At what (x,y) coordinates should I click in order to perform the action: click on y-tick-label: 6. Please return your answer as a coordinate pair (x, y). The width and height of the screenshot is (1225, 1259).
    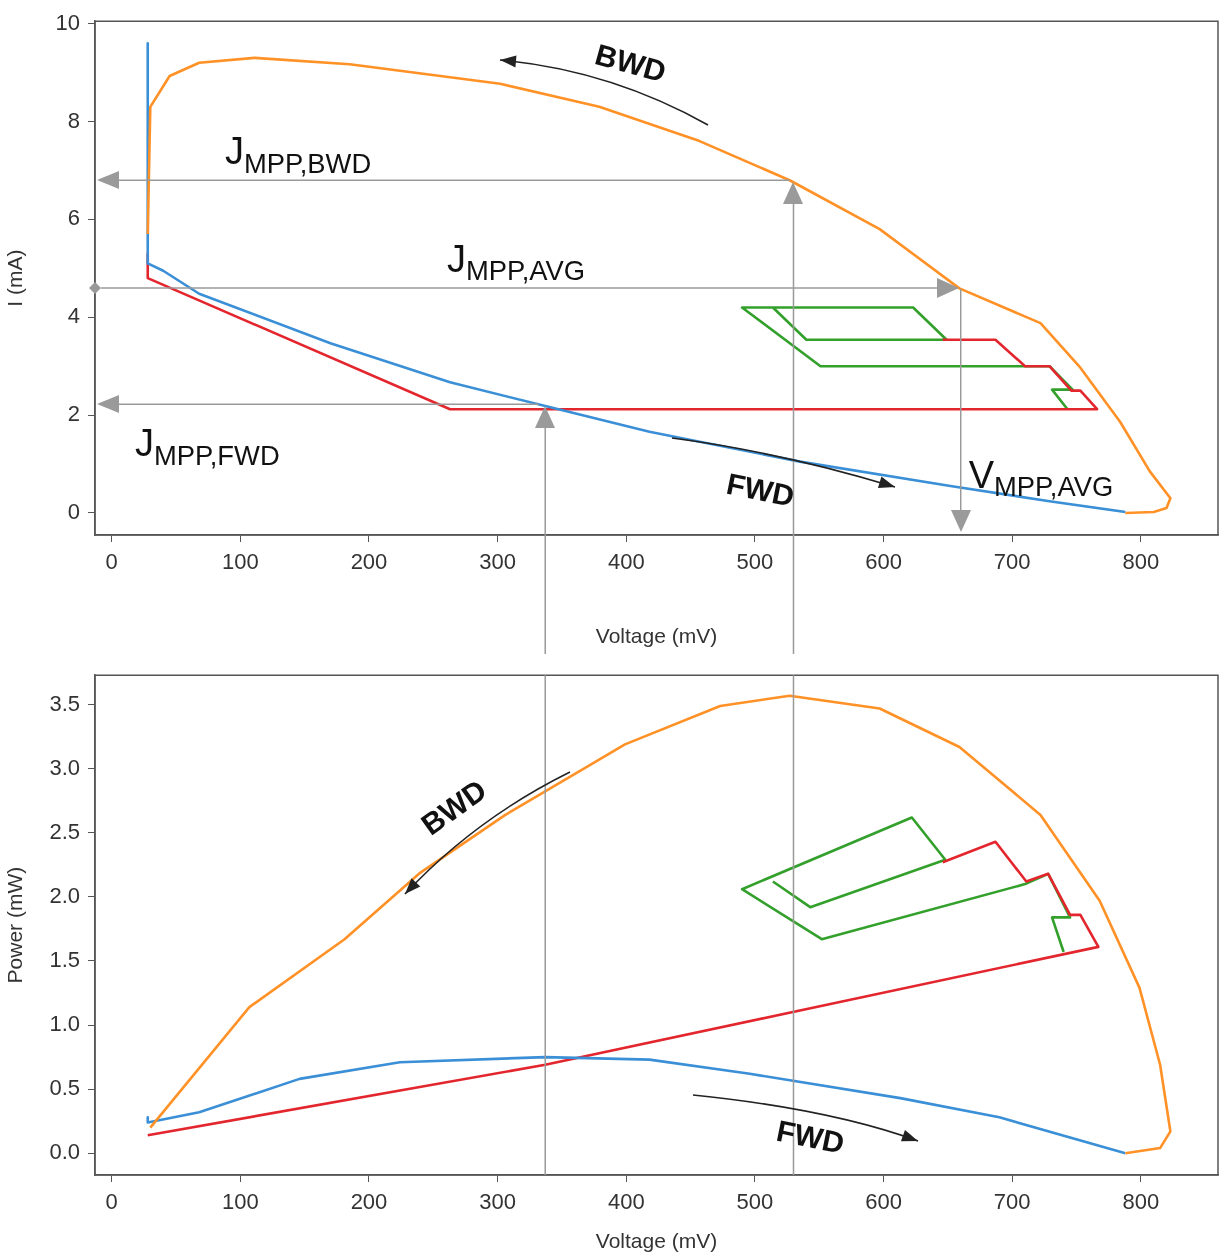
    Looking at the image, I should click on (73, 218).